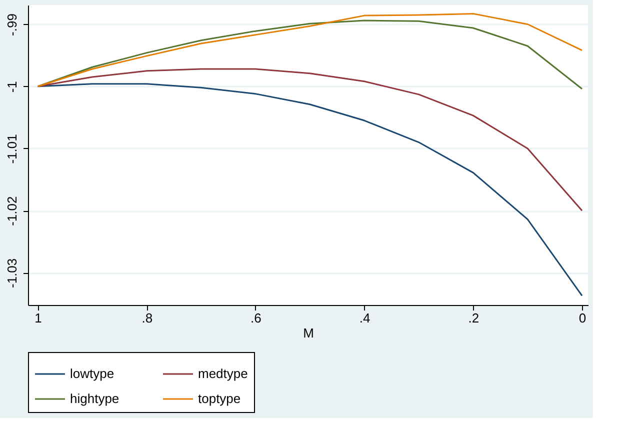 The height and width of the screenshot is (426, 631). I want to click on x-axis-title: M, so click(308, 333).